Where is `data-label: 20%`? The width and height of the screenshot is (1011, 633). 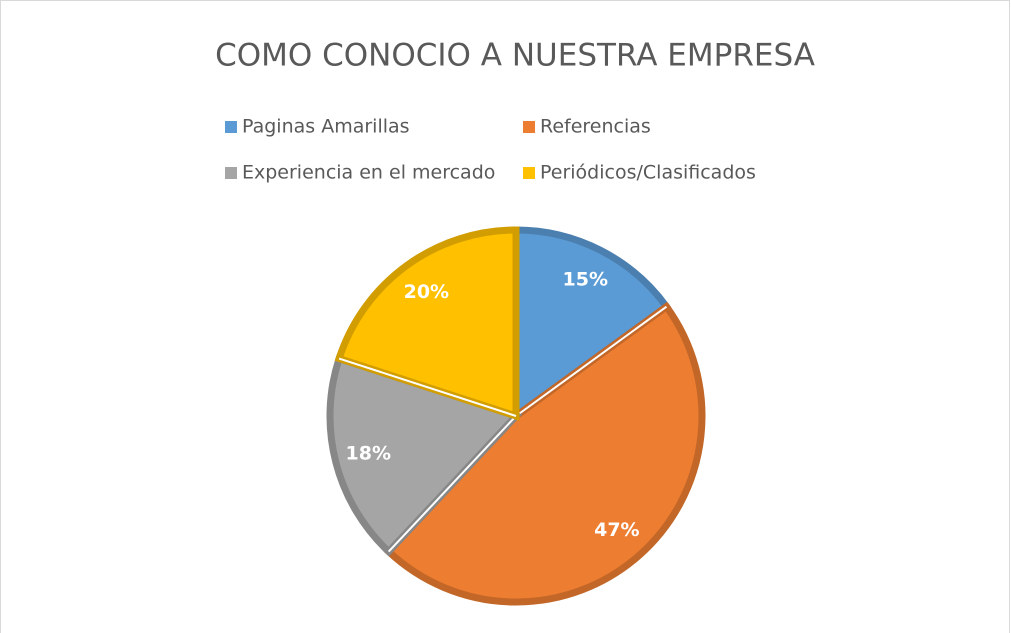 data-label: 20% is located at coordinates (426, 292).